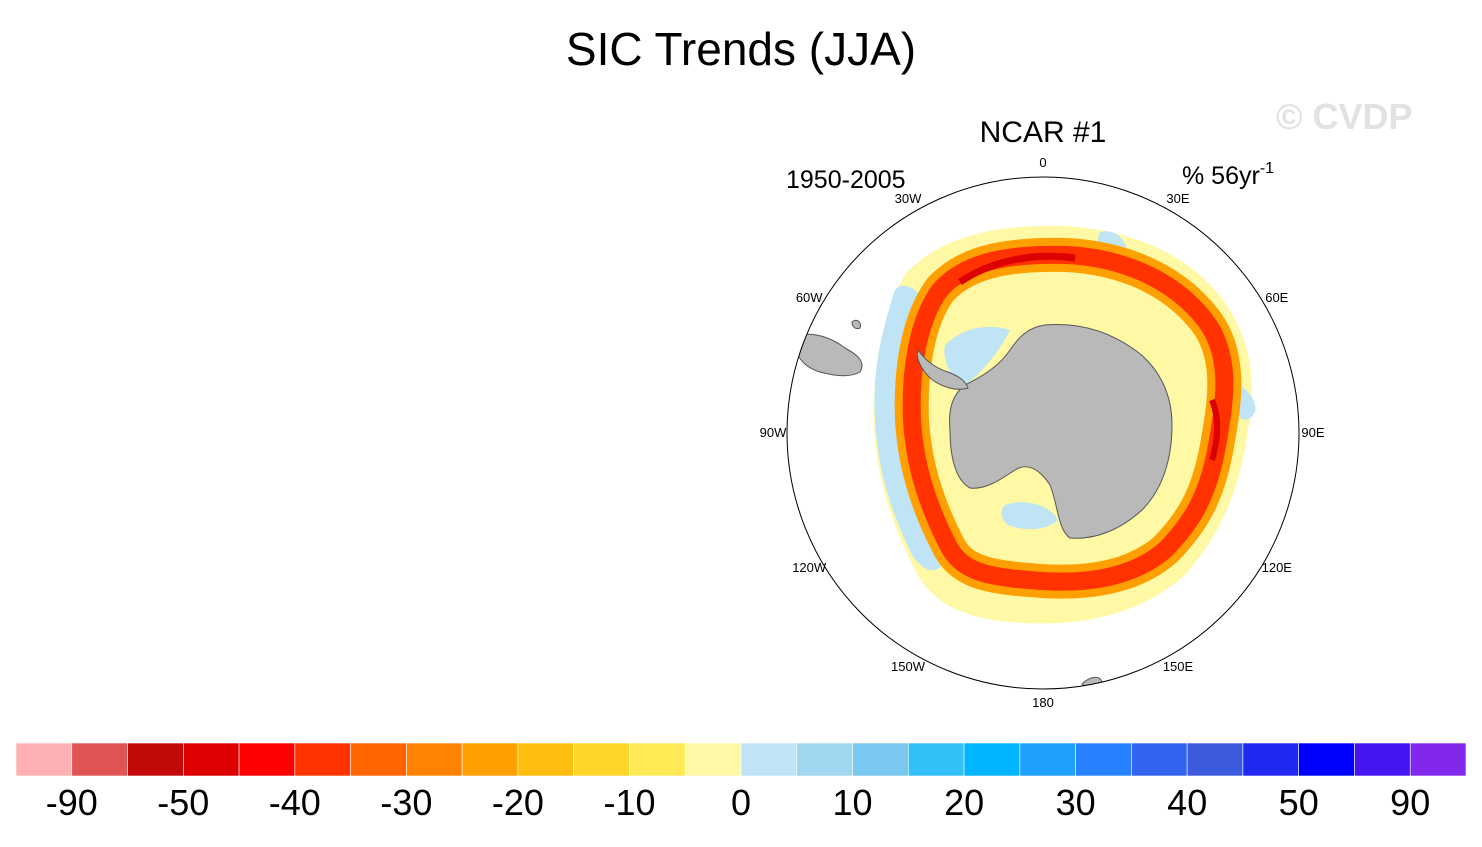 This screenshot has height=847, width=1482. Describe the element at coordinates (908, 198) in the screenshot. I see `longitude-label: 30W` at that location.